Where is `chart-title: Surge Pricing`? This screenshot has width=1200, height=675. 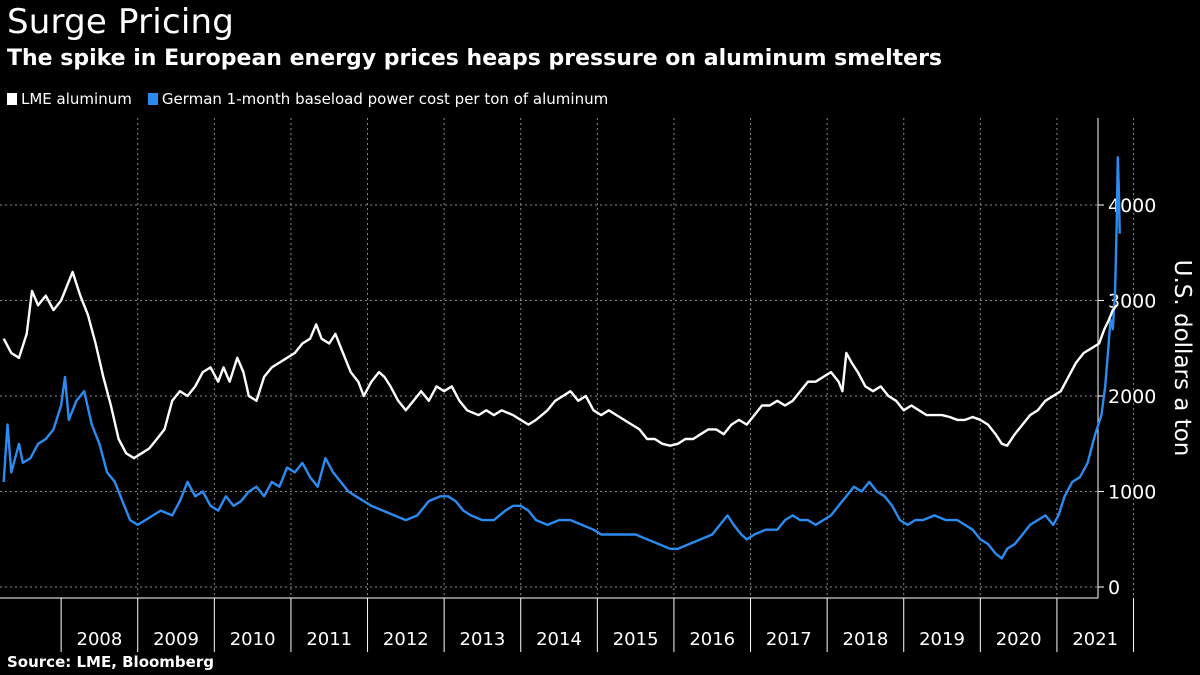
chart-title: Surge Pricing is located at coordinates (121, 22).